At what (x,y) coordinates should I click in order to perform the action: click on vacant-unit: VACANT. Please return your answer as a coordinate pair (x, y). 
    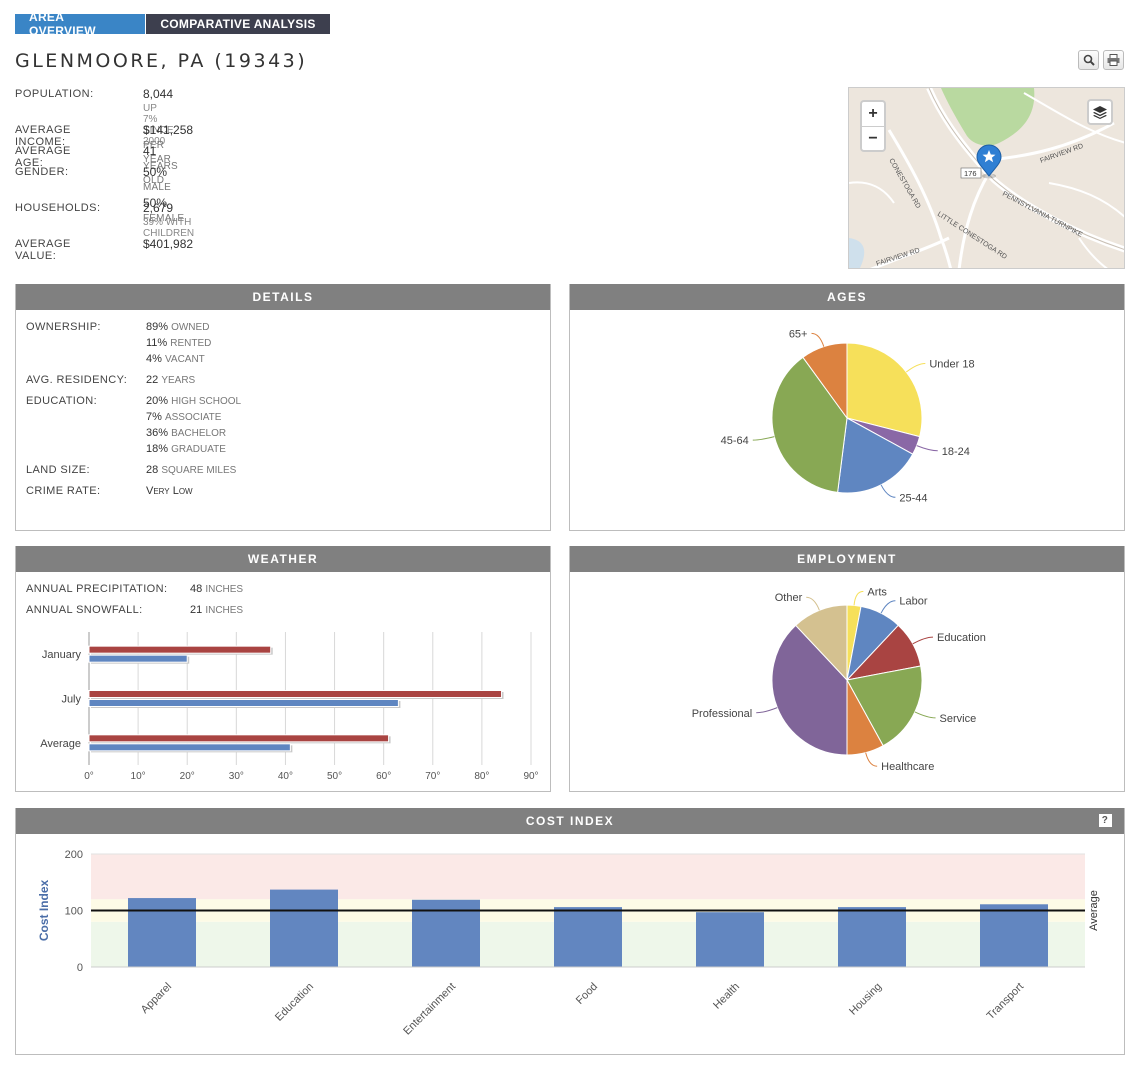
    Looking at the image, I should click on (184, 359).